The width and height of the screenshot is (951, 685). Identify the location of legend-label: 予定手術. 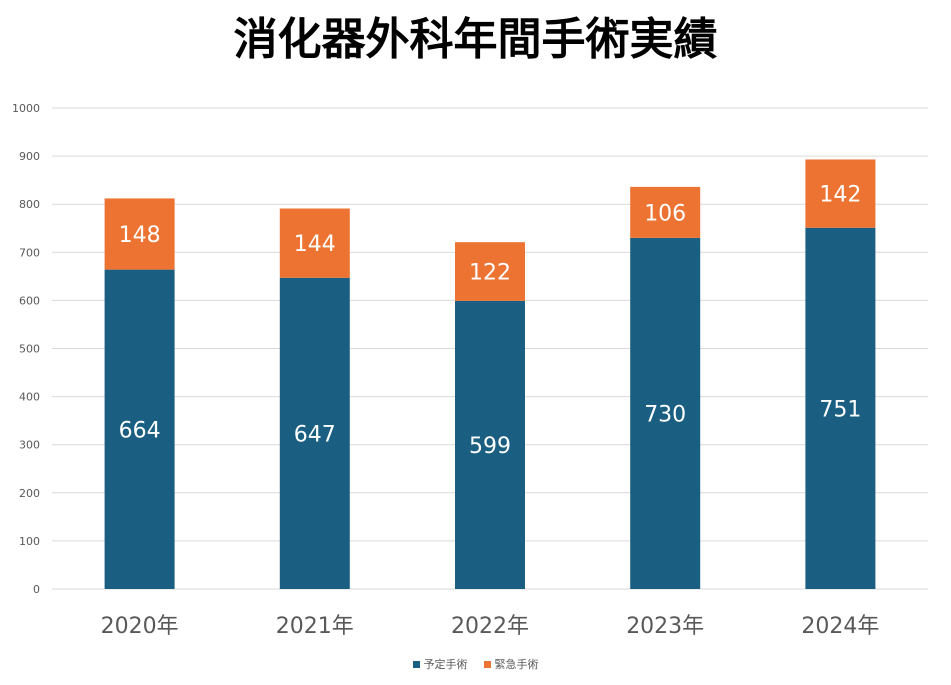
(445, 664).